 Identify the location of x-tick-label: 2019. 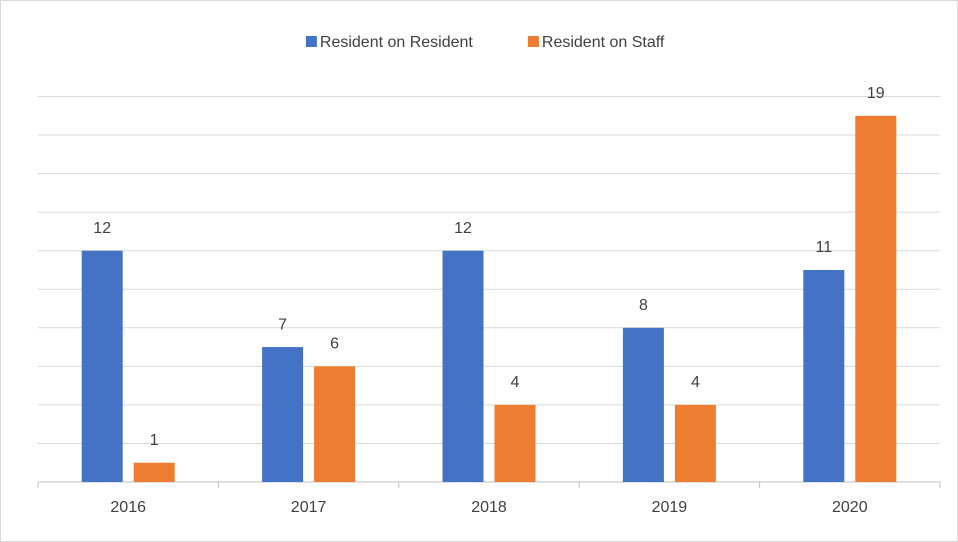
(670, 507).